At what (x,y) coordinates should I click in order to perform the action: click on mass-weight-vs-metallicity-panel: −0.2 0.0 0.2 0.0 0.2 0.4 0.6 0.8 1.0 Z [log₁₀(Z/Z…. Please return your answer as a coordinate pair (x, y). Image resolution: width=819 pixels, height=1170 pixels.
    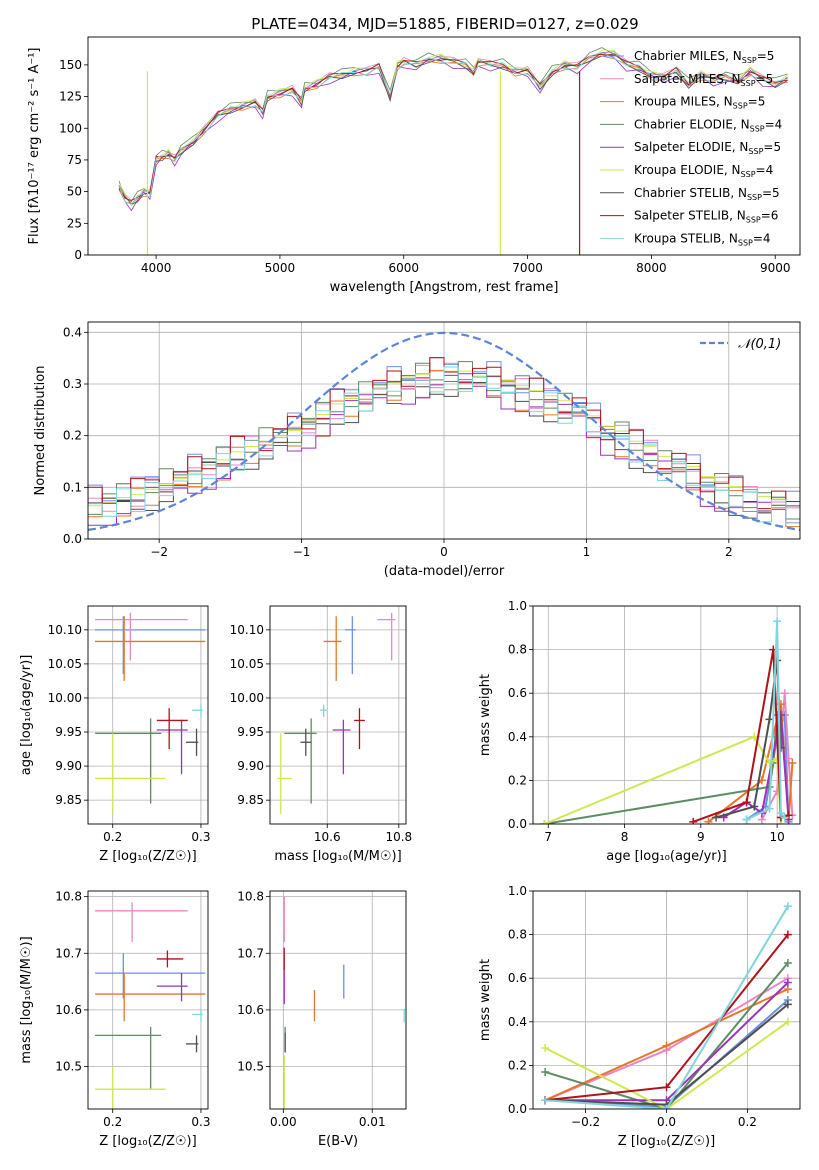
    Looking at the image, I should click on (639, 1016).